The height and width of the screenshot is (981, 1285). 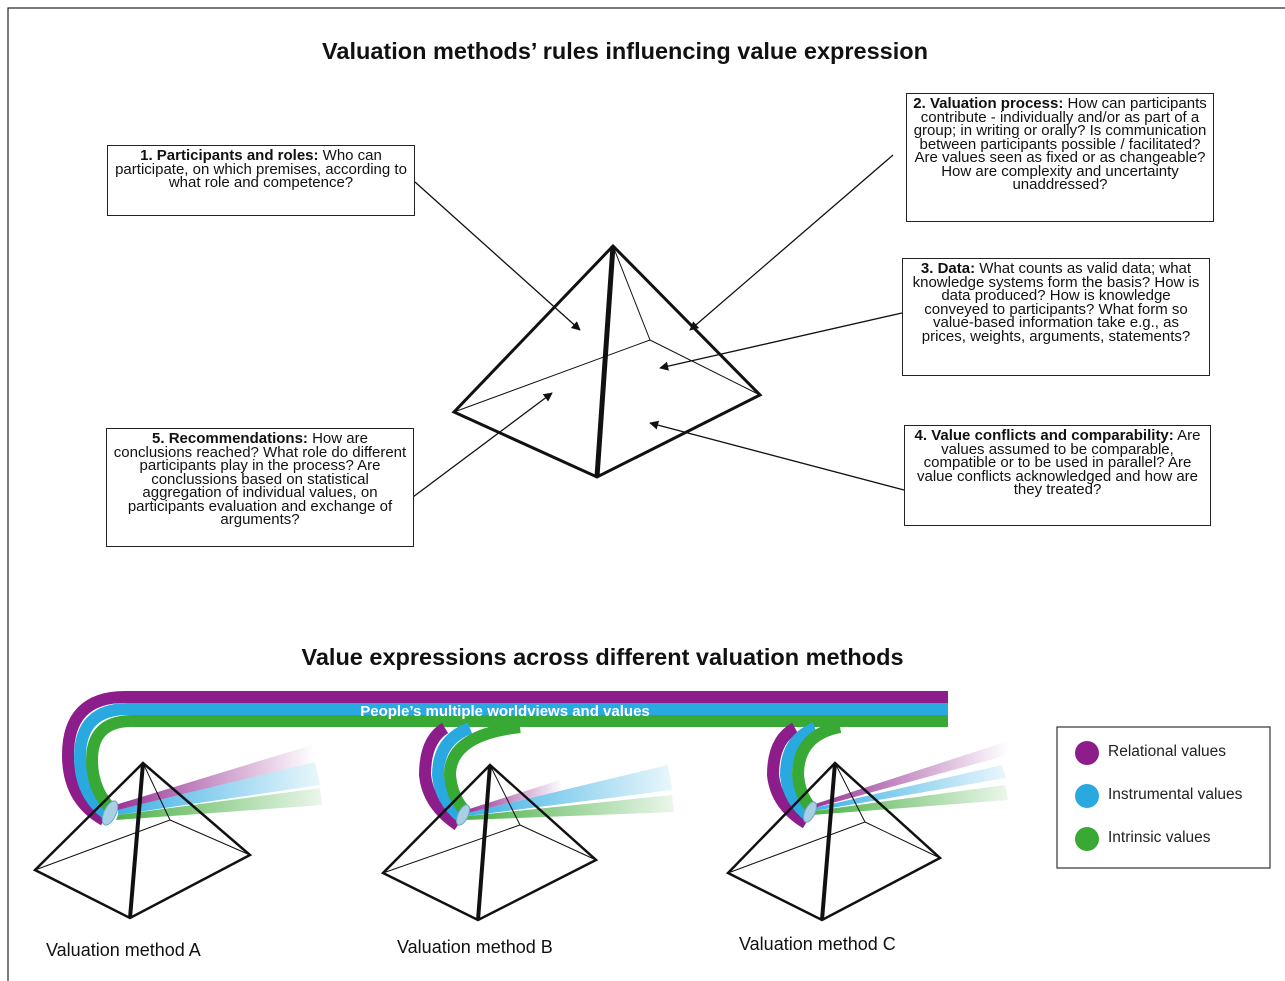 What do you see at coordinates (607, 361) in the screenshot?
I see `main-pyramid` at bounding box center [607, 361].